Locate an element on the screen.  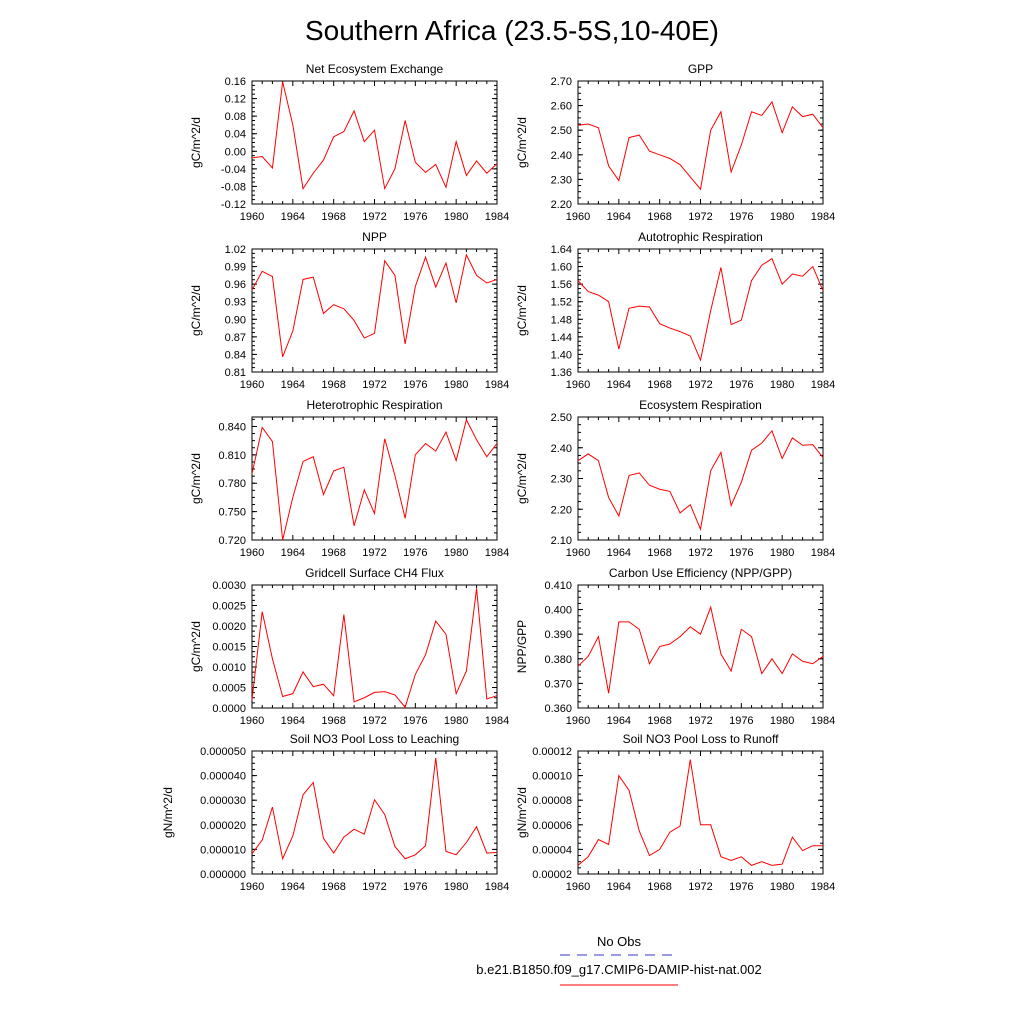
y-tick-label: -0.04 is located at coordinates (233, 170).